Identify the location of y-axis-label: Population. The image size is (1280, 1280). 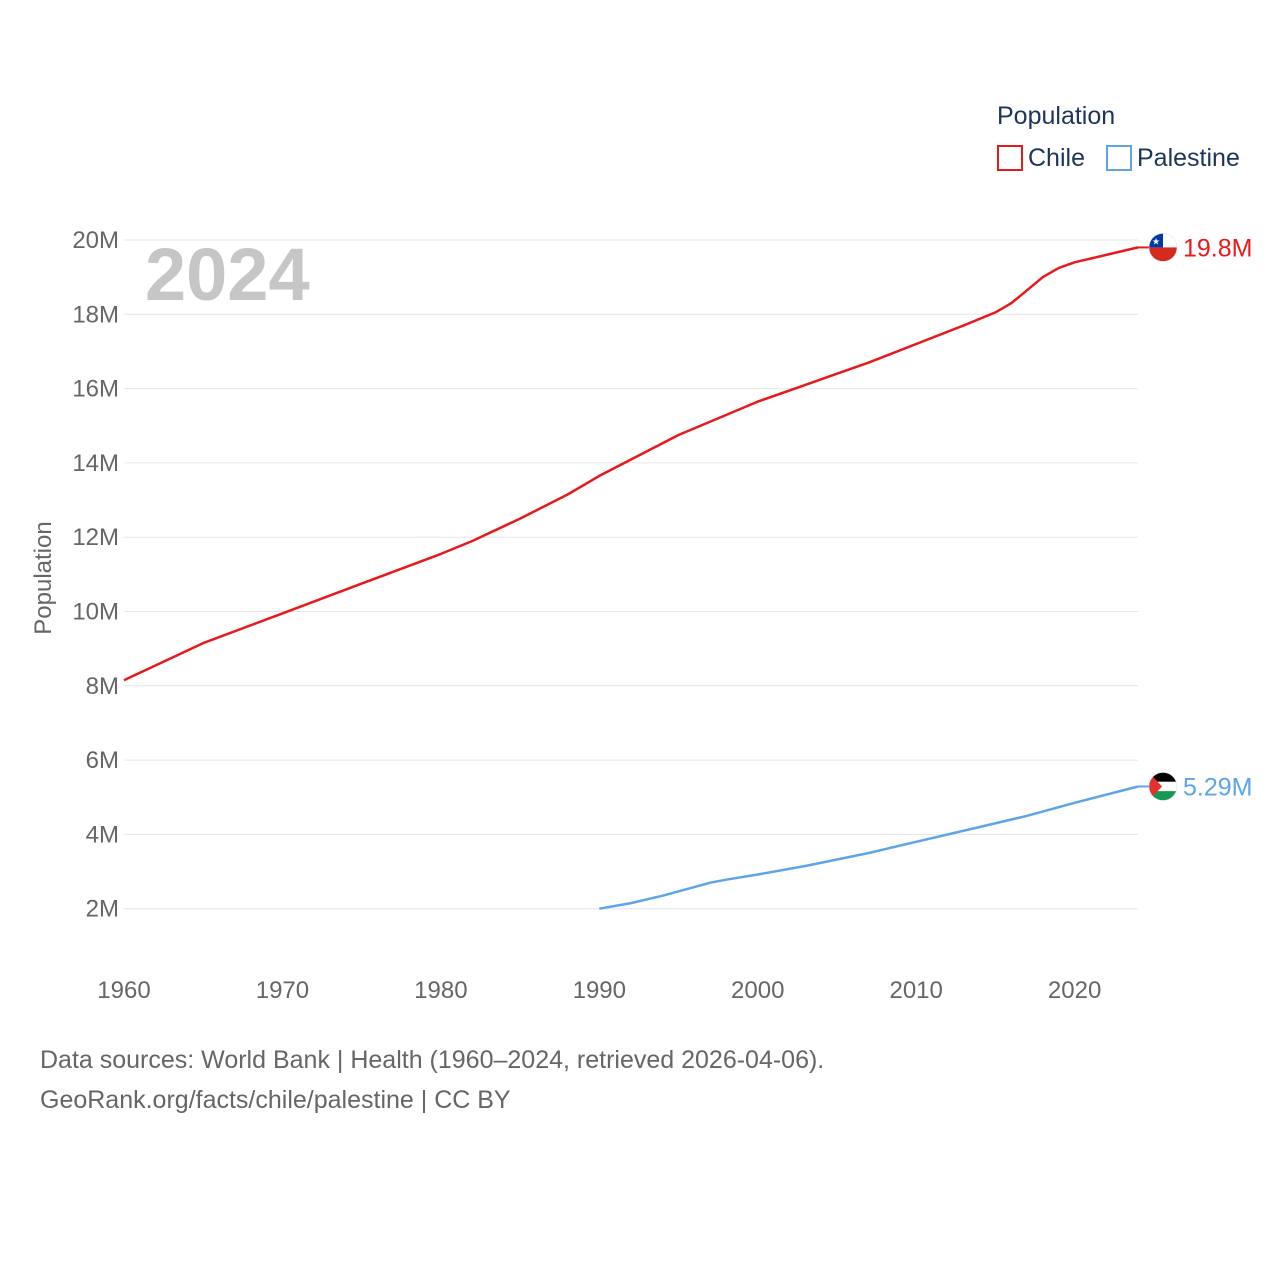
(43, 577).